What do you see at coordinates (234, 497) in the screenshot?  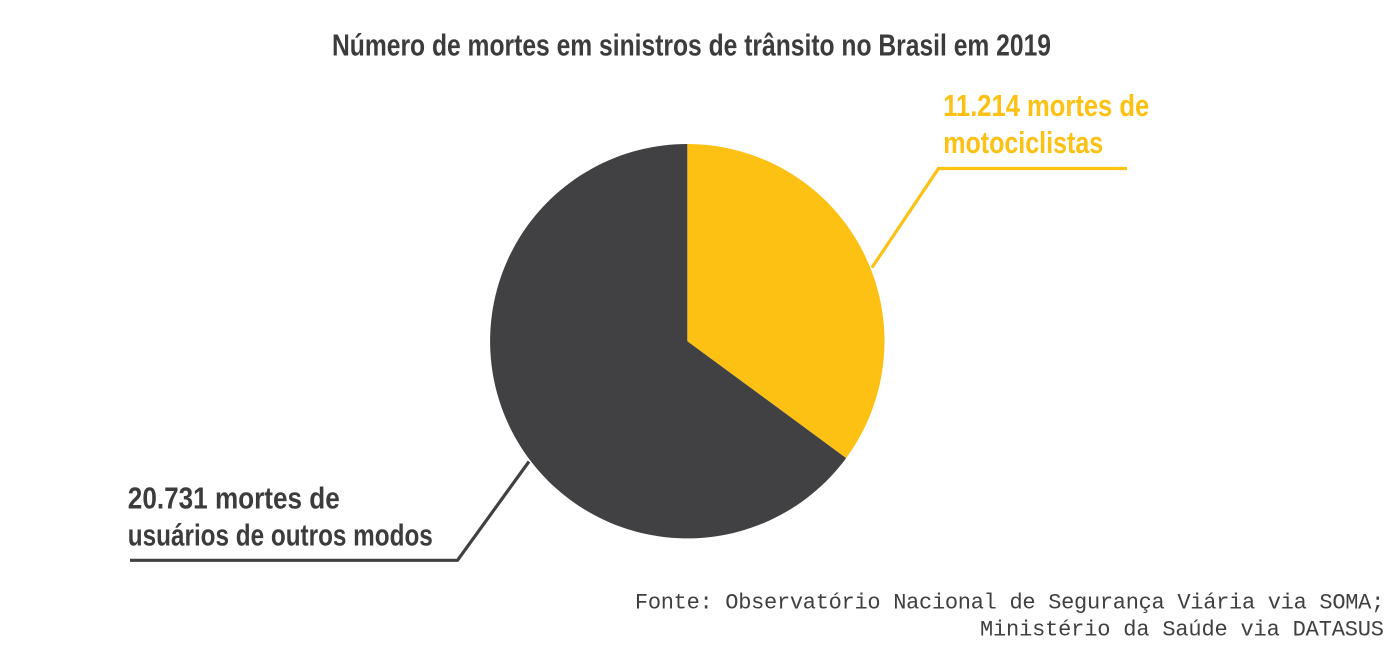 I see `svg-text: 20.731 mortes de` at bounding box center [234, 497].